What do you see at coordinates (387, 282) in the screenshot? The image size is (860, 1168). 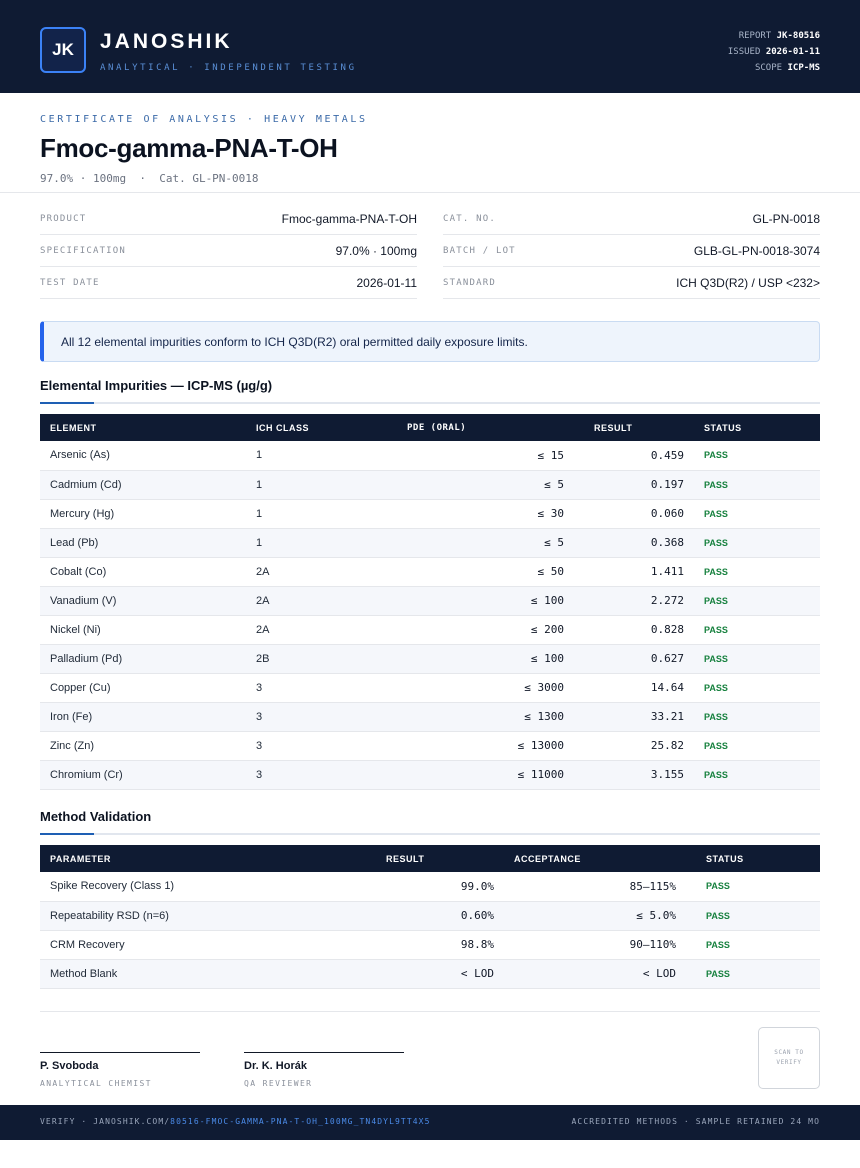 I see `info-value: 2026-01-11` at bounding box center [387, 282].